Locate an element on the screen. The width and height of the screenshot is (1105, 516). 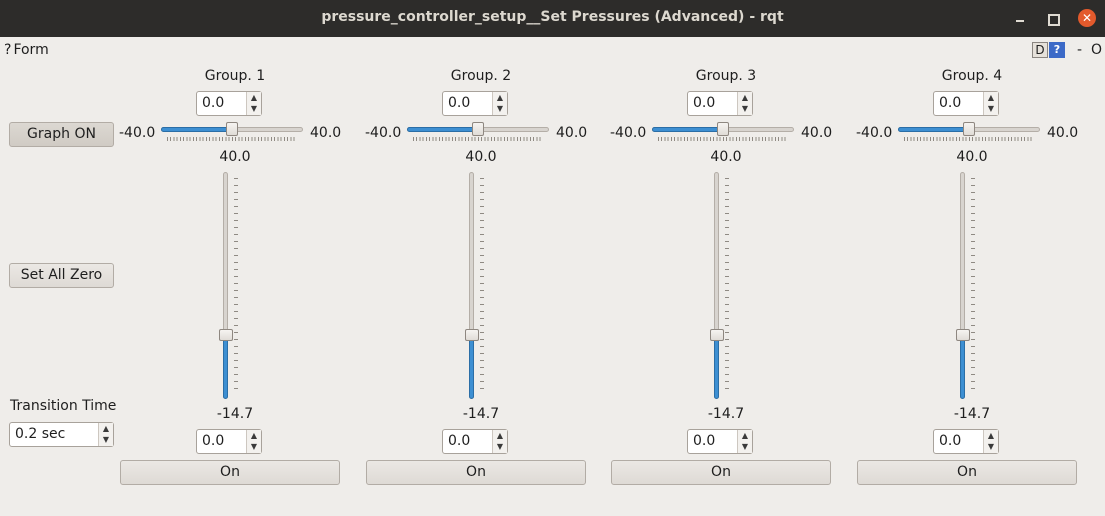
maximize-icon is located at coordinates (1052, 18).